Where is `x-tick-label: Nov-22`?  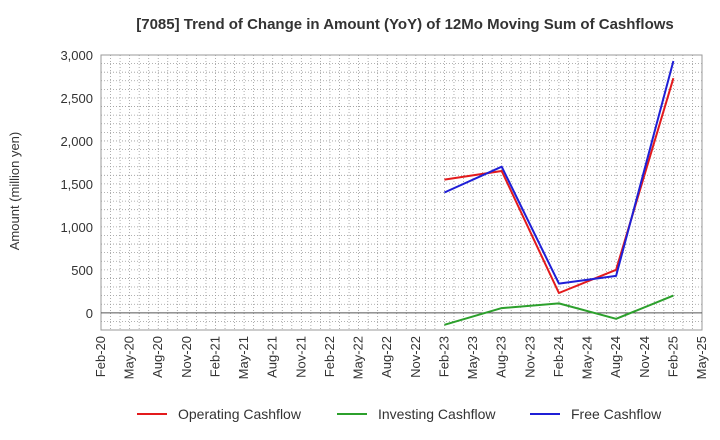 x-tick-label: Nov-22 is located at coordinates (415, 357).